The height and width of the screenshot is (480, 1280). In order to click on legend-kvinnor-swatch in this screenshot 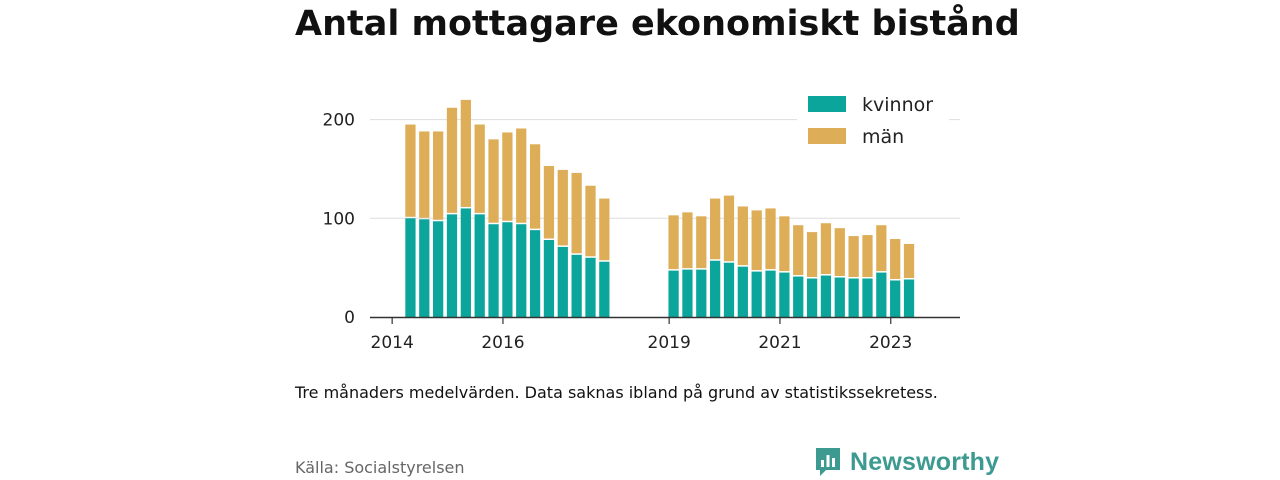, I will do `click(827, 104)`.